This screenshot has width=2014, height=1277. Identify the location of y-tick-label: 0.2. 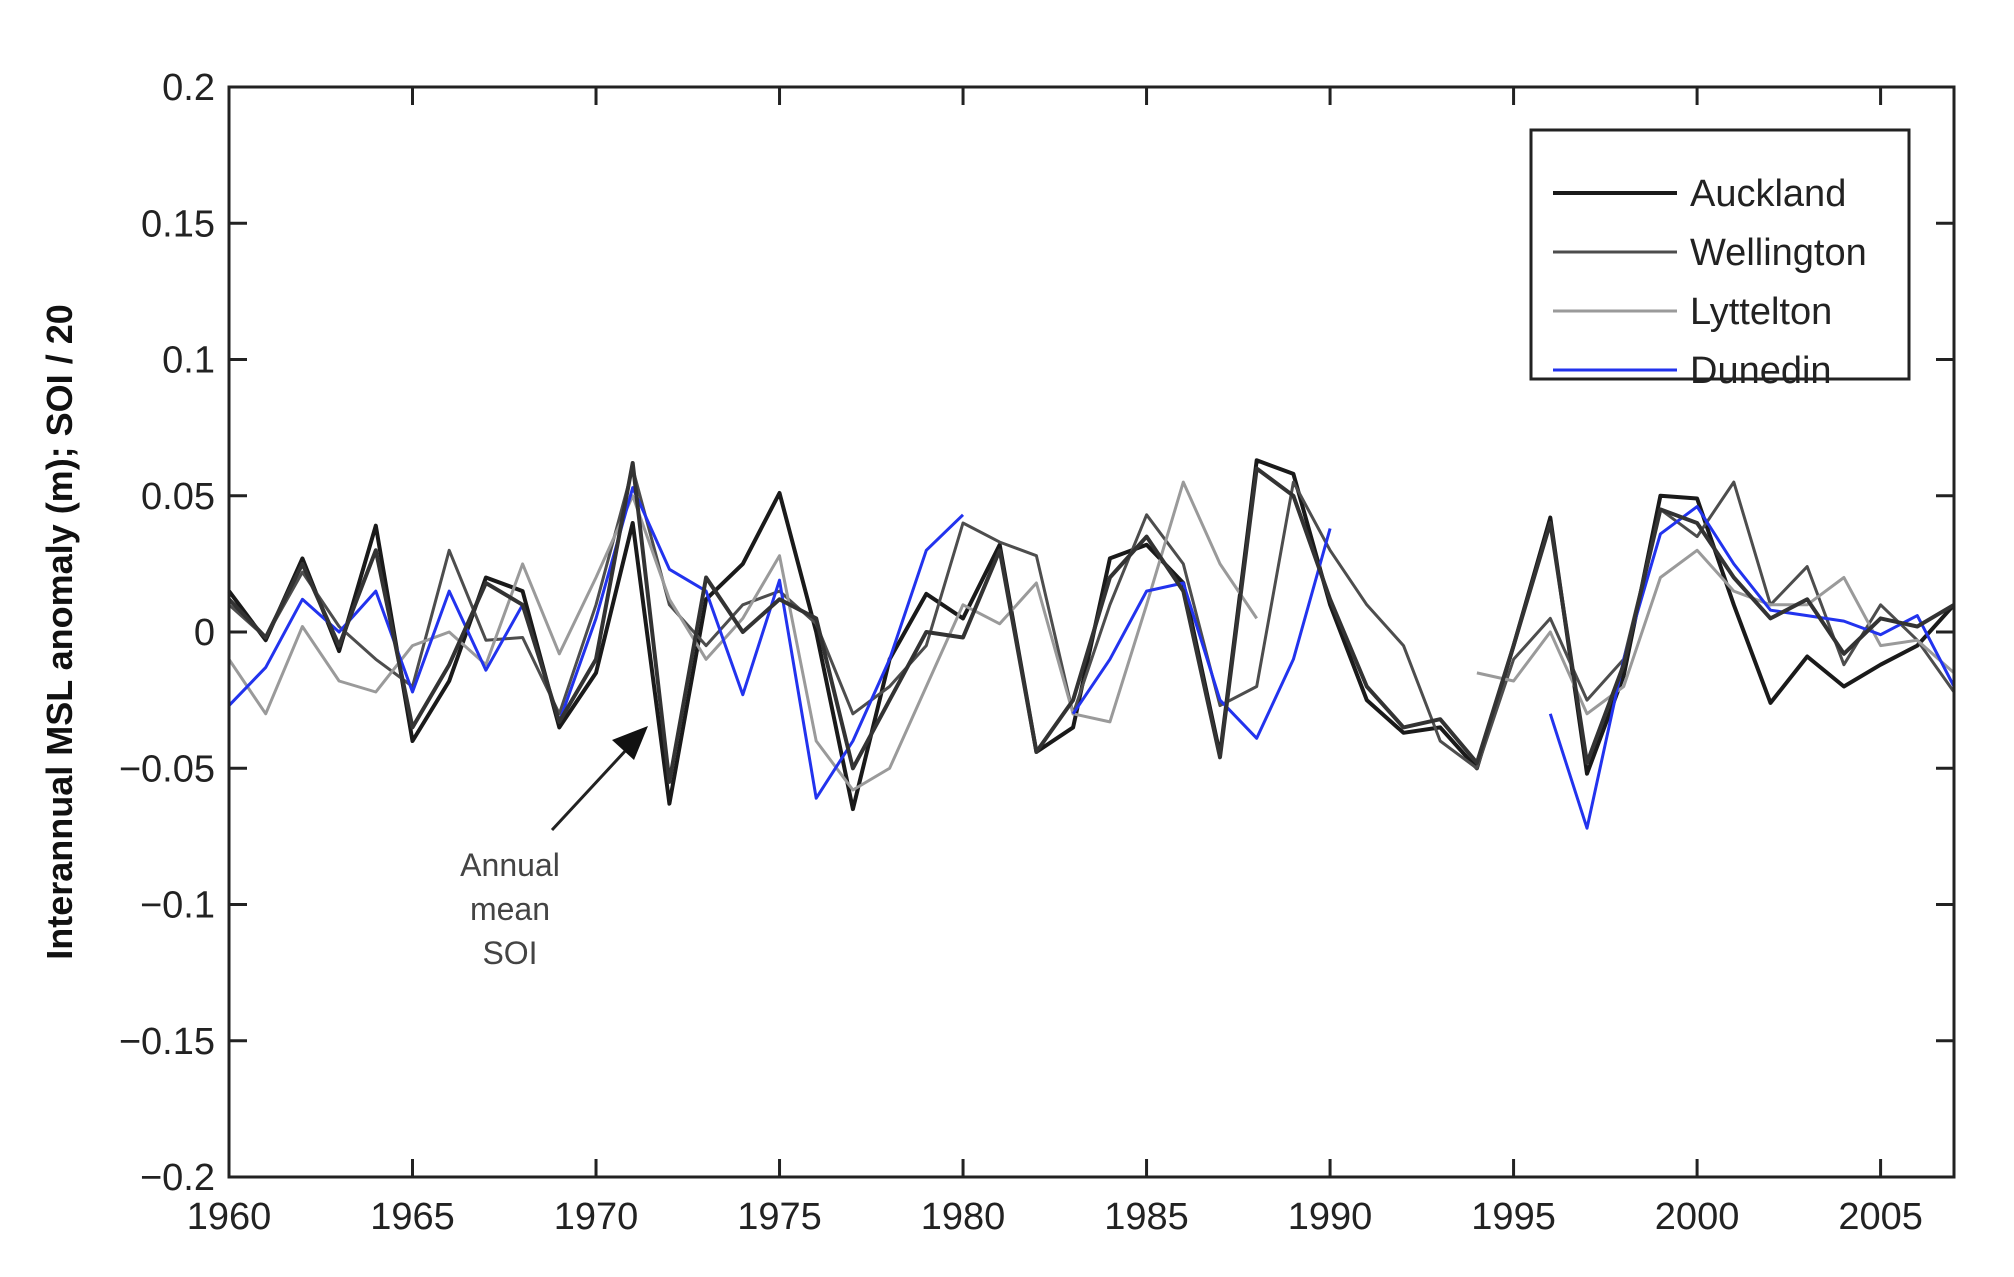
(188, 88).